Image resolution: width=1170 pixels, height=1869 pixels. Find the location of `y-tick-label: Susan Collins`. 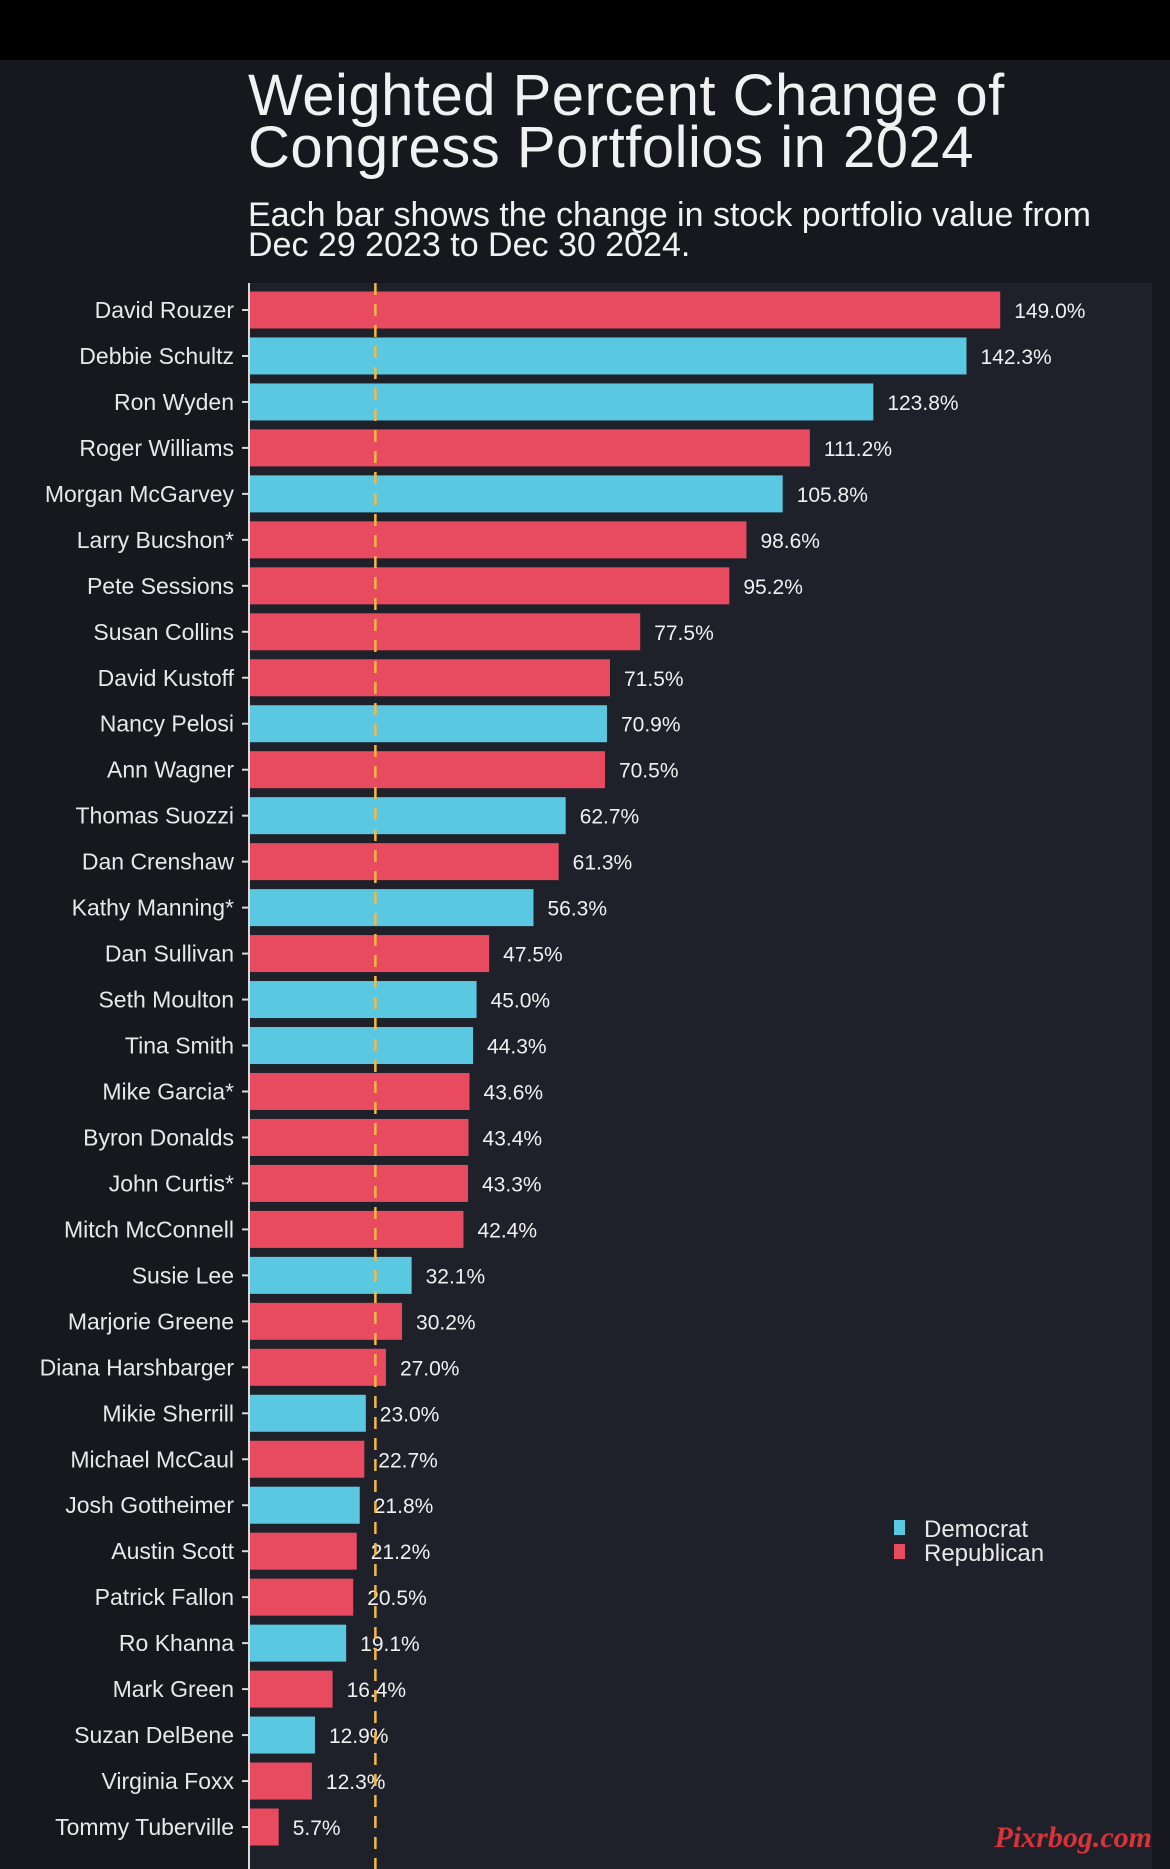

y-tick-label: Susan Collins is located at coordinates (163, 632).